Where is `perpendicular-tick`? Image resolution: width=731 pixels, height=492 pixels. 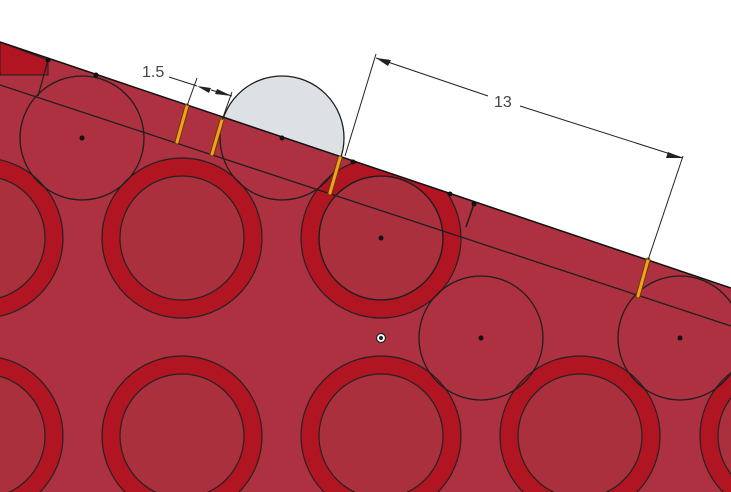 perpendicular-tick is located at coordinates (470, 215).